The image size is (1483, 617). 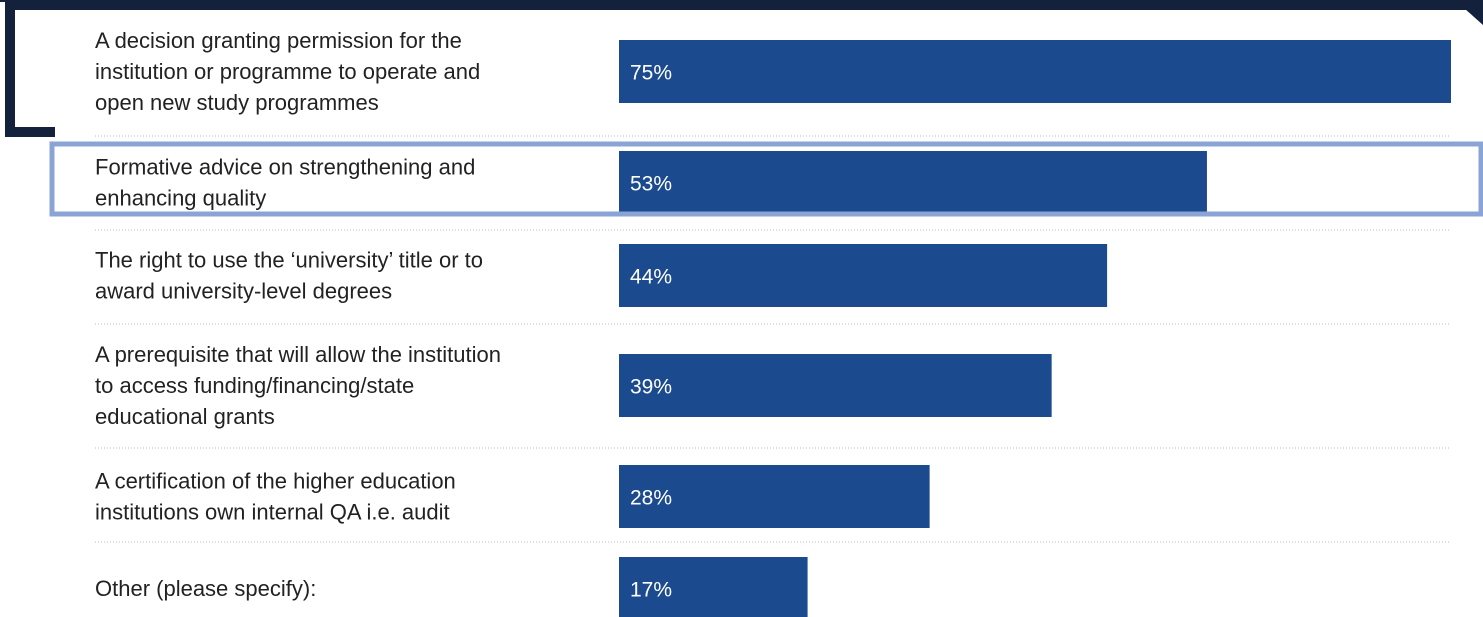 I want to click on bar-value-label: 39%, so click(x=651, y=387).